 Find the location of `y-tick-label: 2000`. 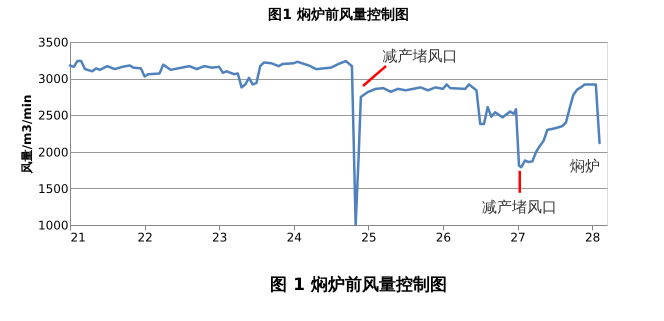

y-tick-label: 2000 is located at coordinates (53, 152).